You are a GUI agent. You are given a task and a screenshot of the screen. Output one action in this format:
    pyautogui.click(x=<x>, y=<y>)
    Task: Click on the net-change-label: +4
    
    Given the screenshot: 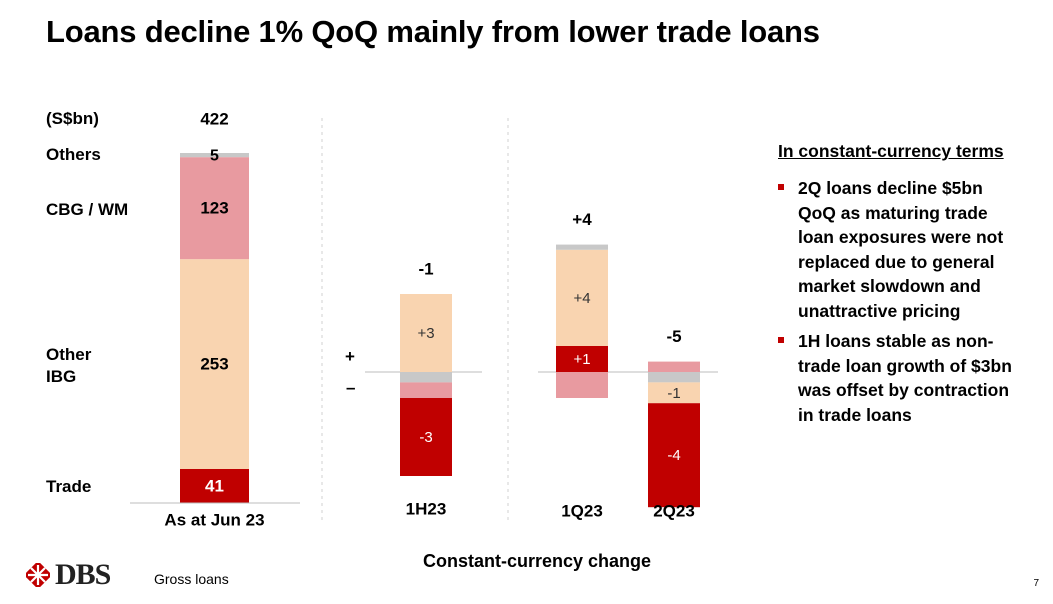 What is the action you would take?
    pyautogui.click(x=582, y=219)
    